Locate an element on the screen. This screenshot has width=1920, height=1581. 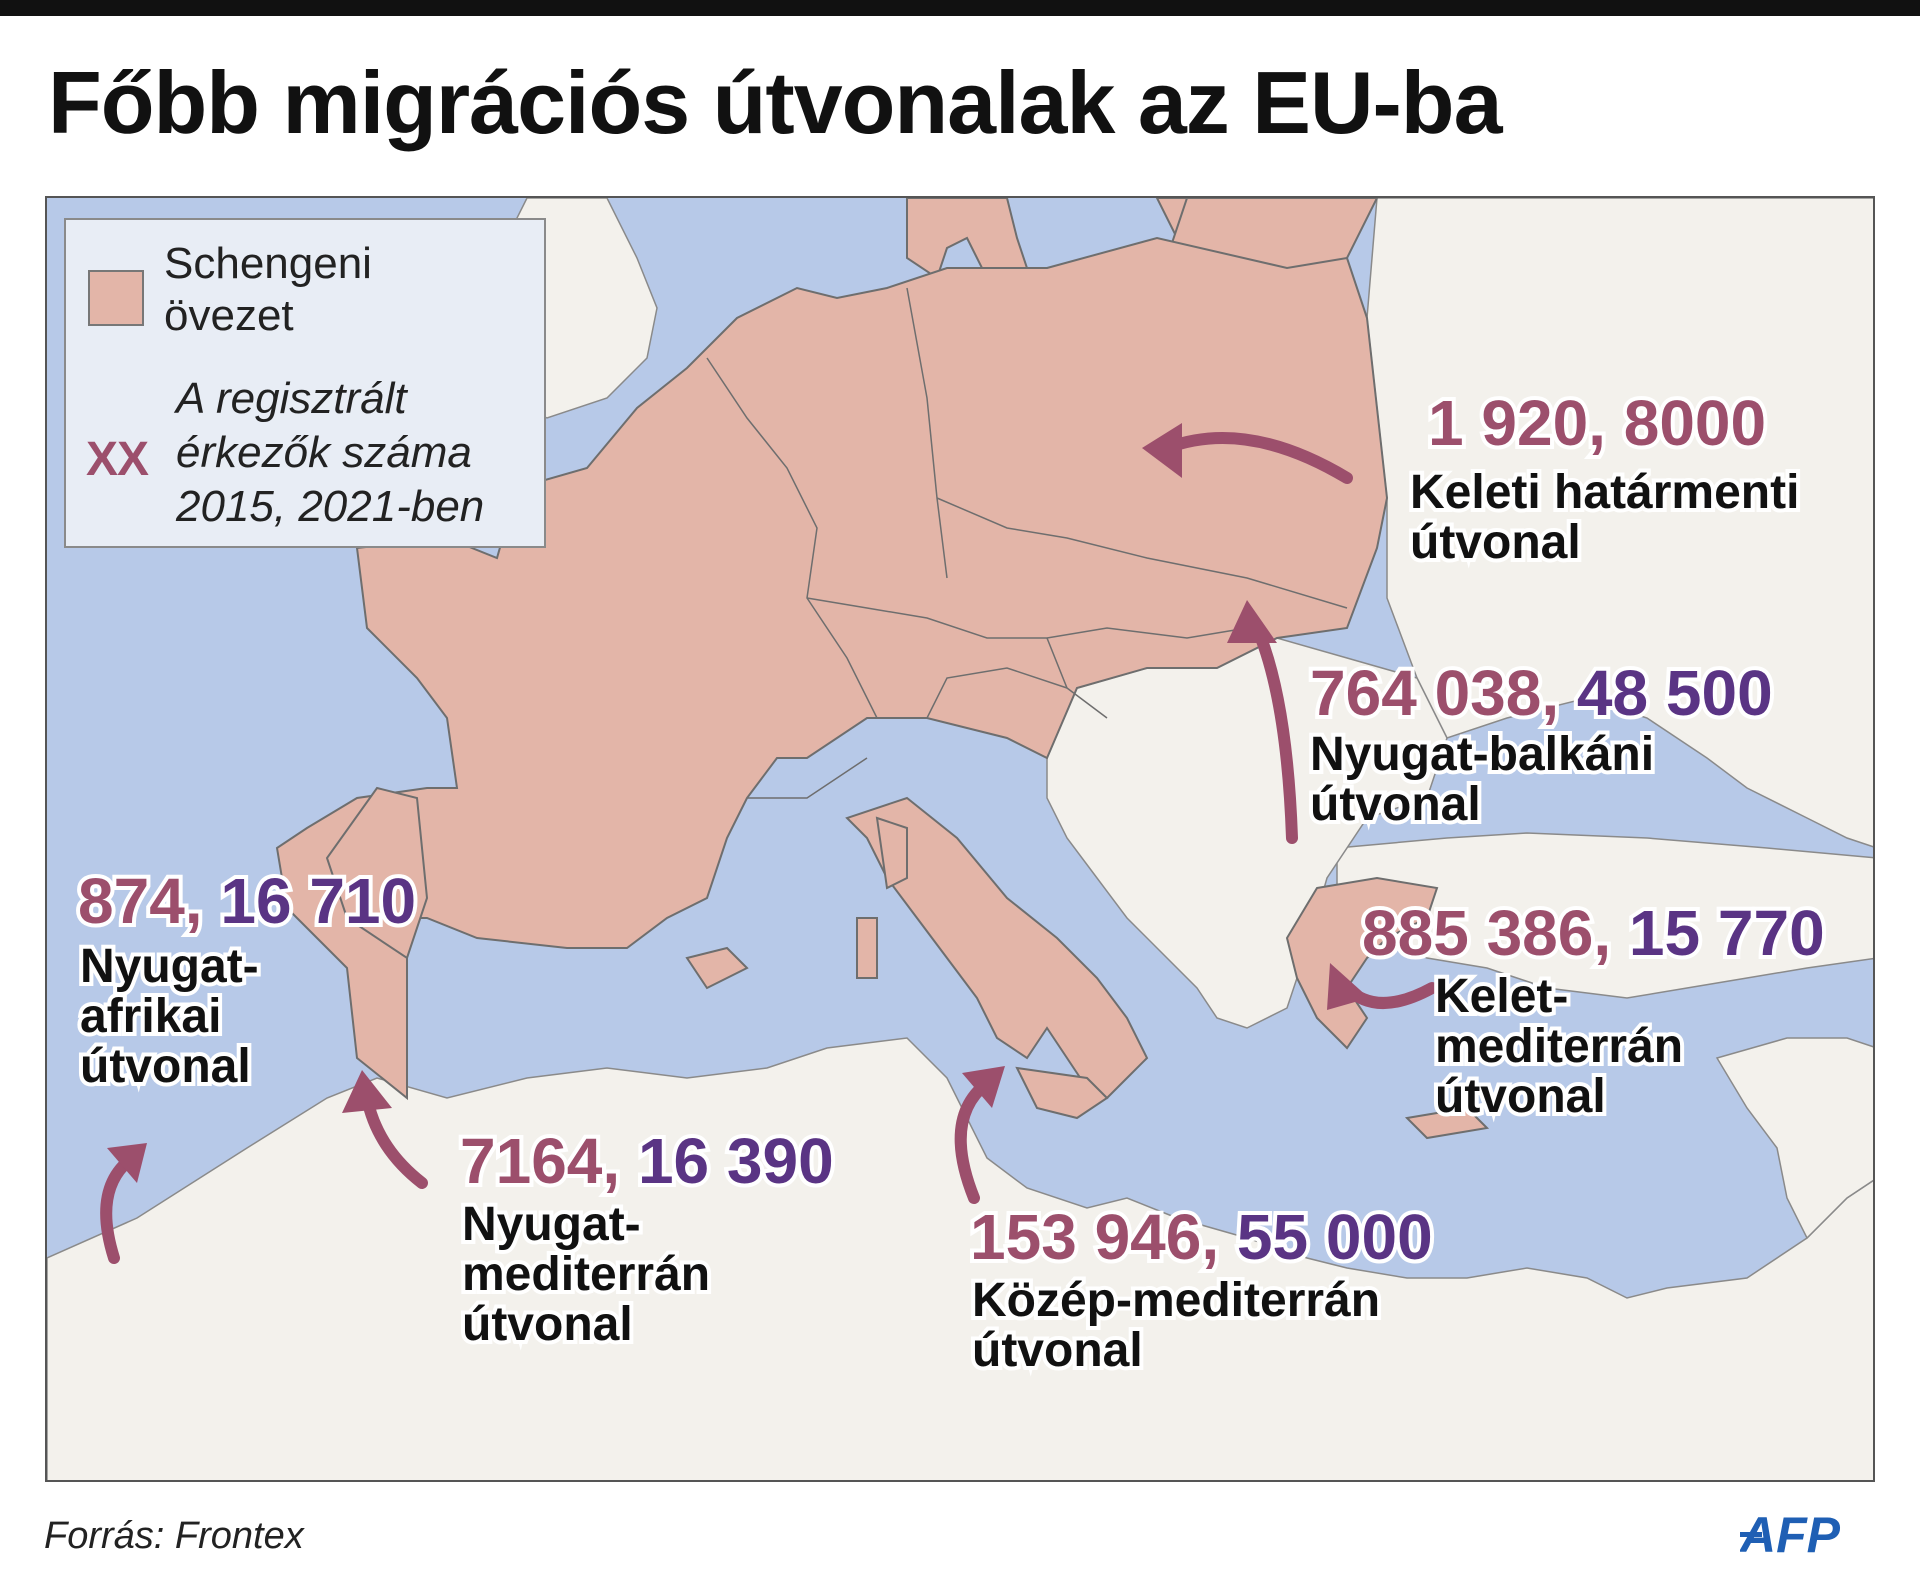
route-name-central-med: Közép-mediterrán útvonal is located at coordinates (1230, 1326).